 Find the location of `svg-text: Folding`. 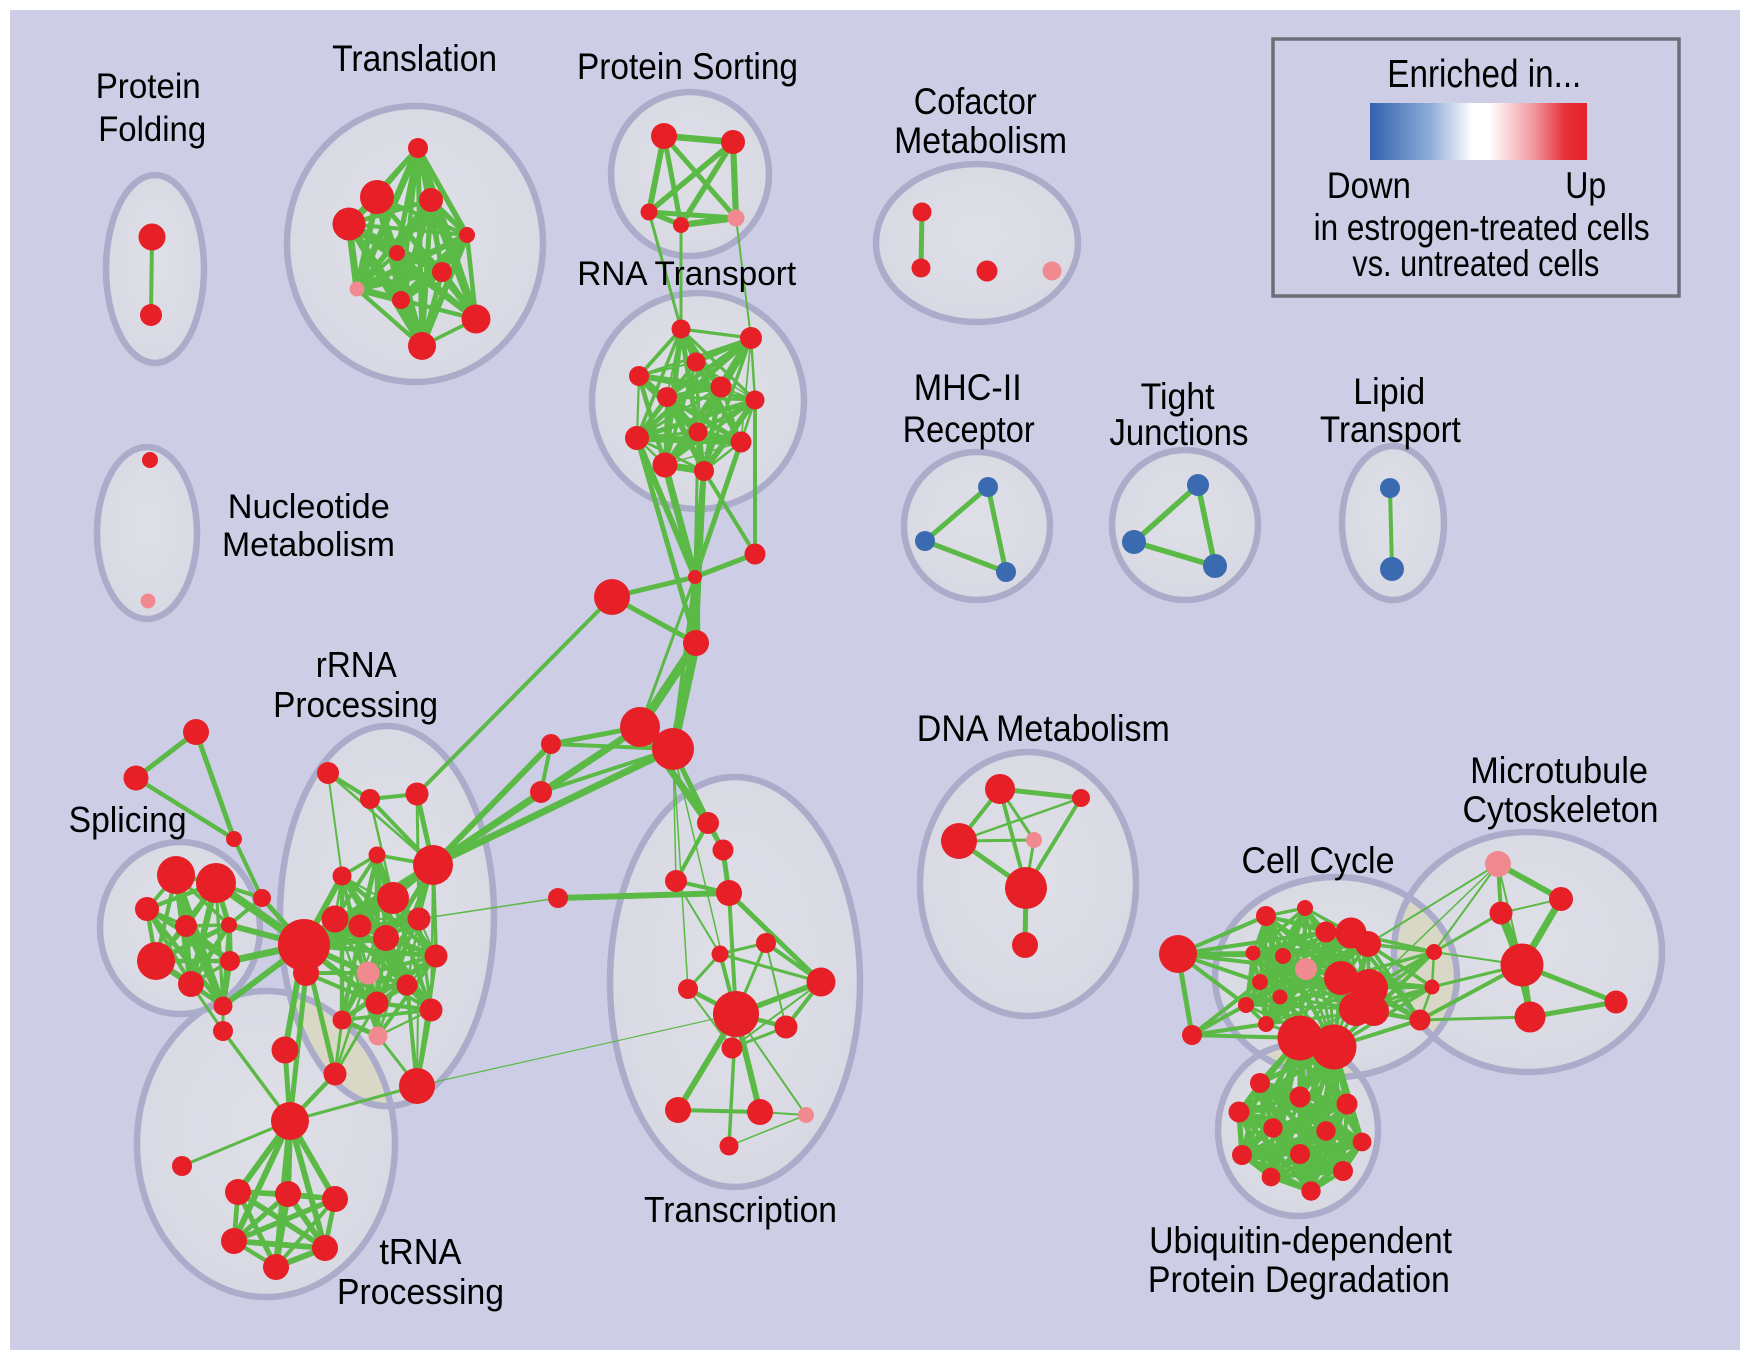

svg-text: Folding is located at coordinates (152, 129).